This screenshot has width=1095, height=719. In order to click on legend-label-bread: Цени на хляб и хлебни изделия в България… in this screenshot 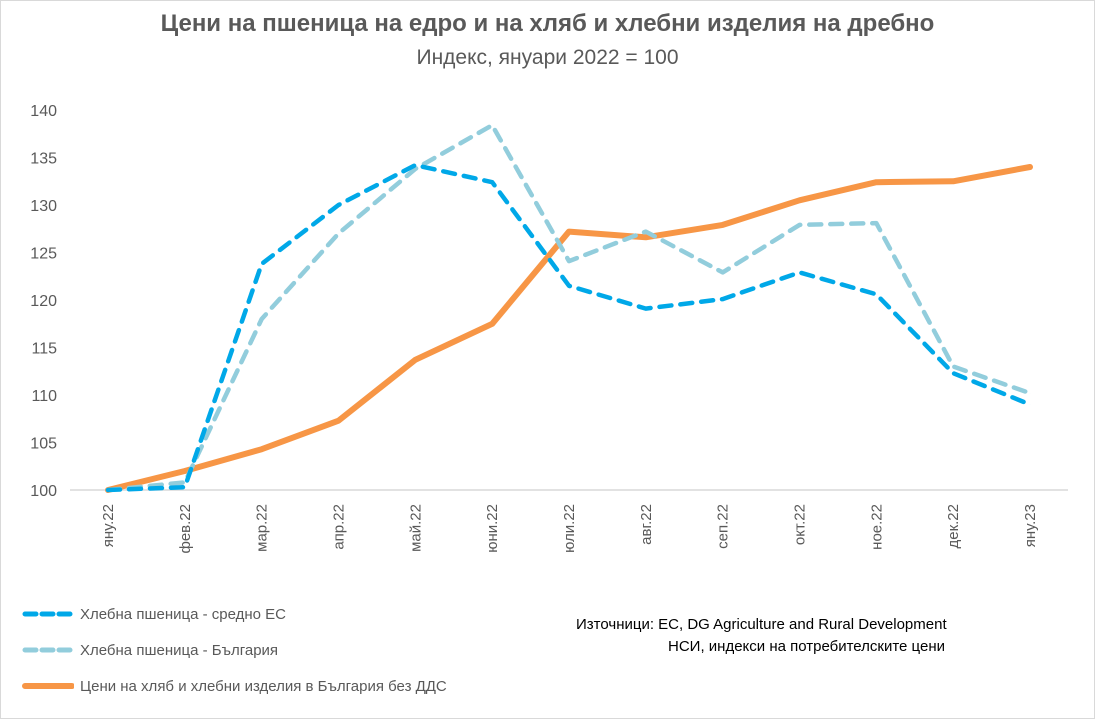, I will do `click(263, 686)`.